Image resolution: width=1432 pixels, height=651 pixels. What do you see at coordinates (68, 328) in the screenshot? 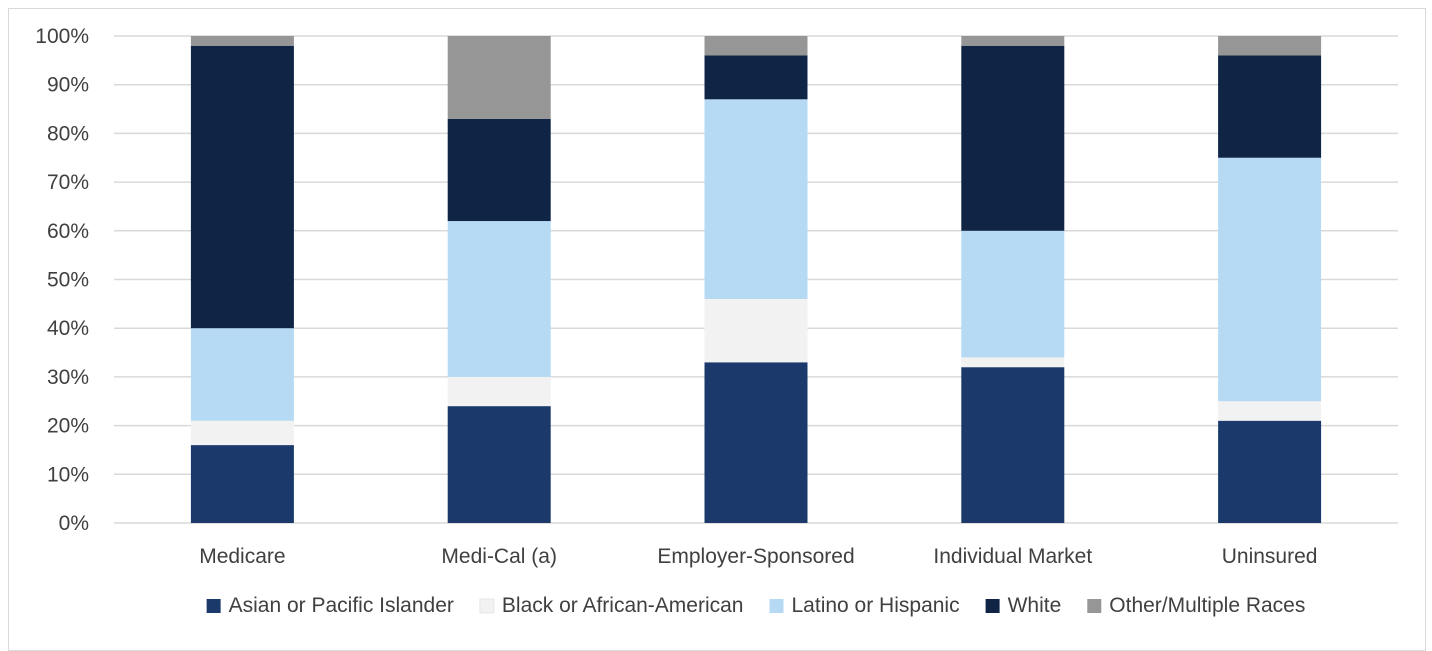
I see `y-tick-label: 40%` at bounding box center [68, 328].